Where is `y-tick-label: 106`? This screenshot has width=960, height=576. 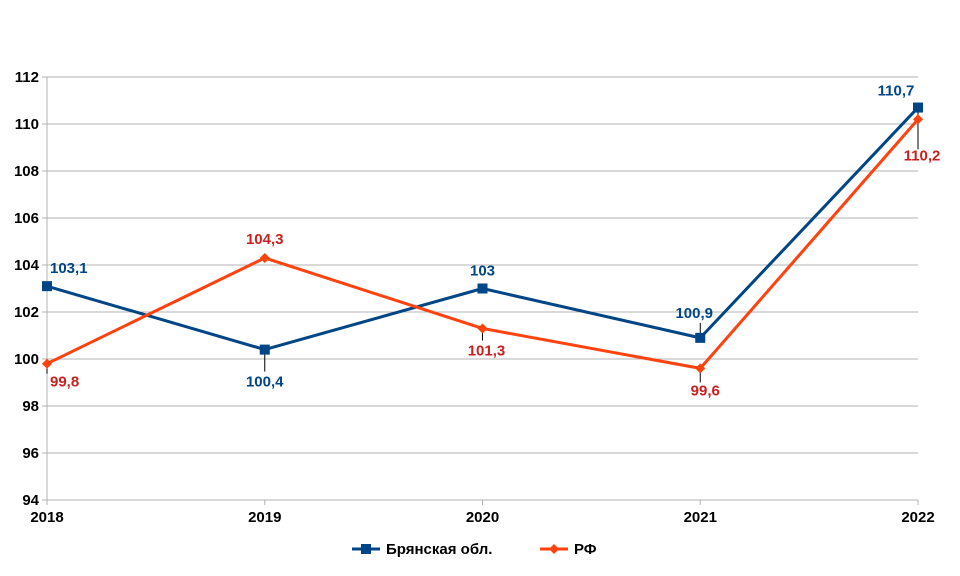 y-tick-label: 106 is located at coordinates (26, 218).